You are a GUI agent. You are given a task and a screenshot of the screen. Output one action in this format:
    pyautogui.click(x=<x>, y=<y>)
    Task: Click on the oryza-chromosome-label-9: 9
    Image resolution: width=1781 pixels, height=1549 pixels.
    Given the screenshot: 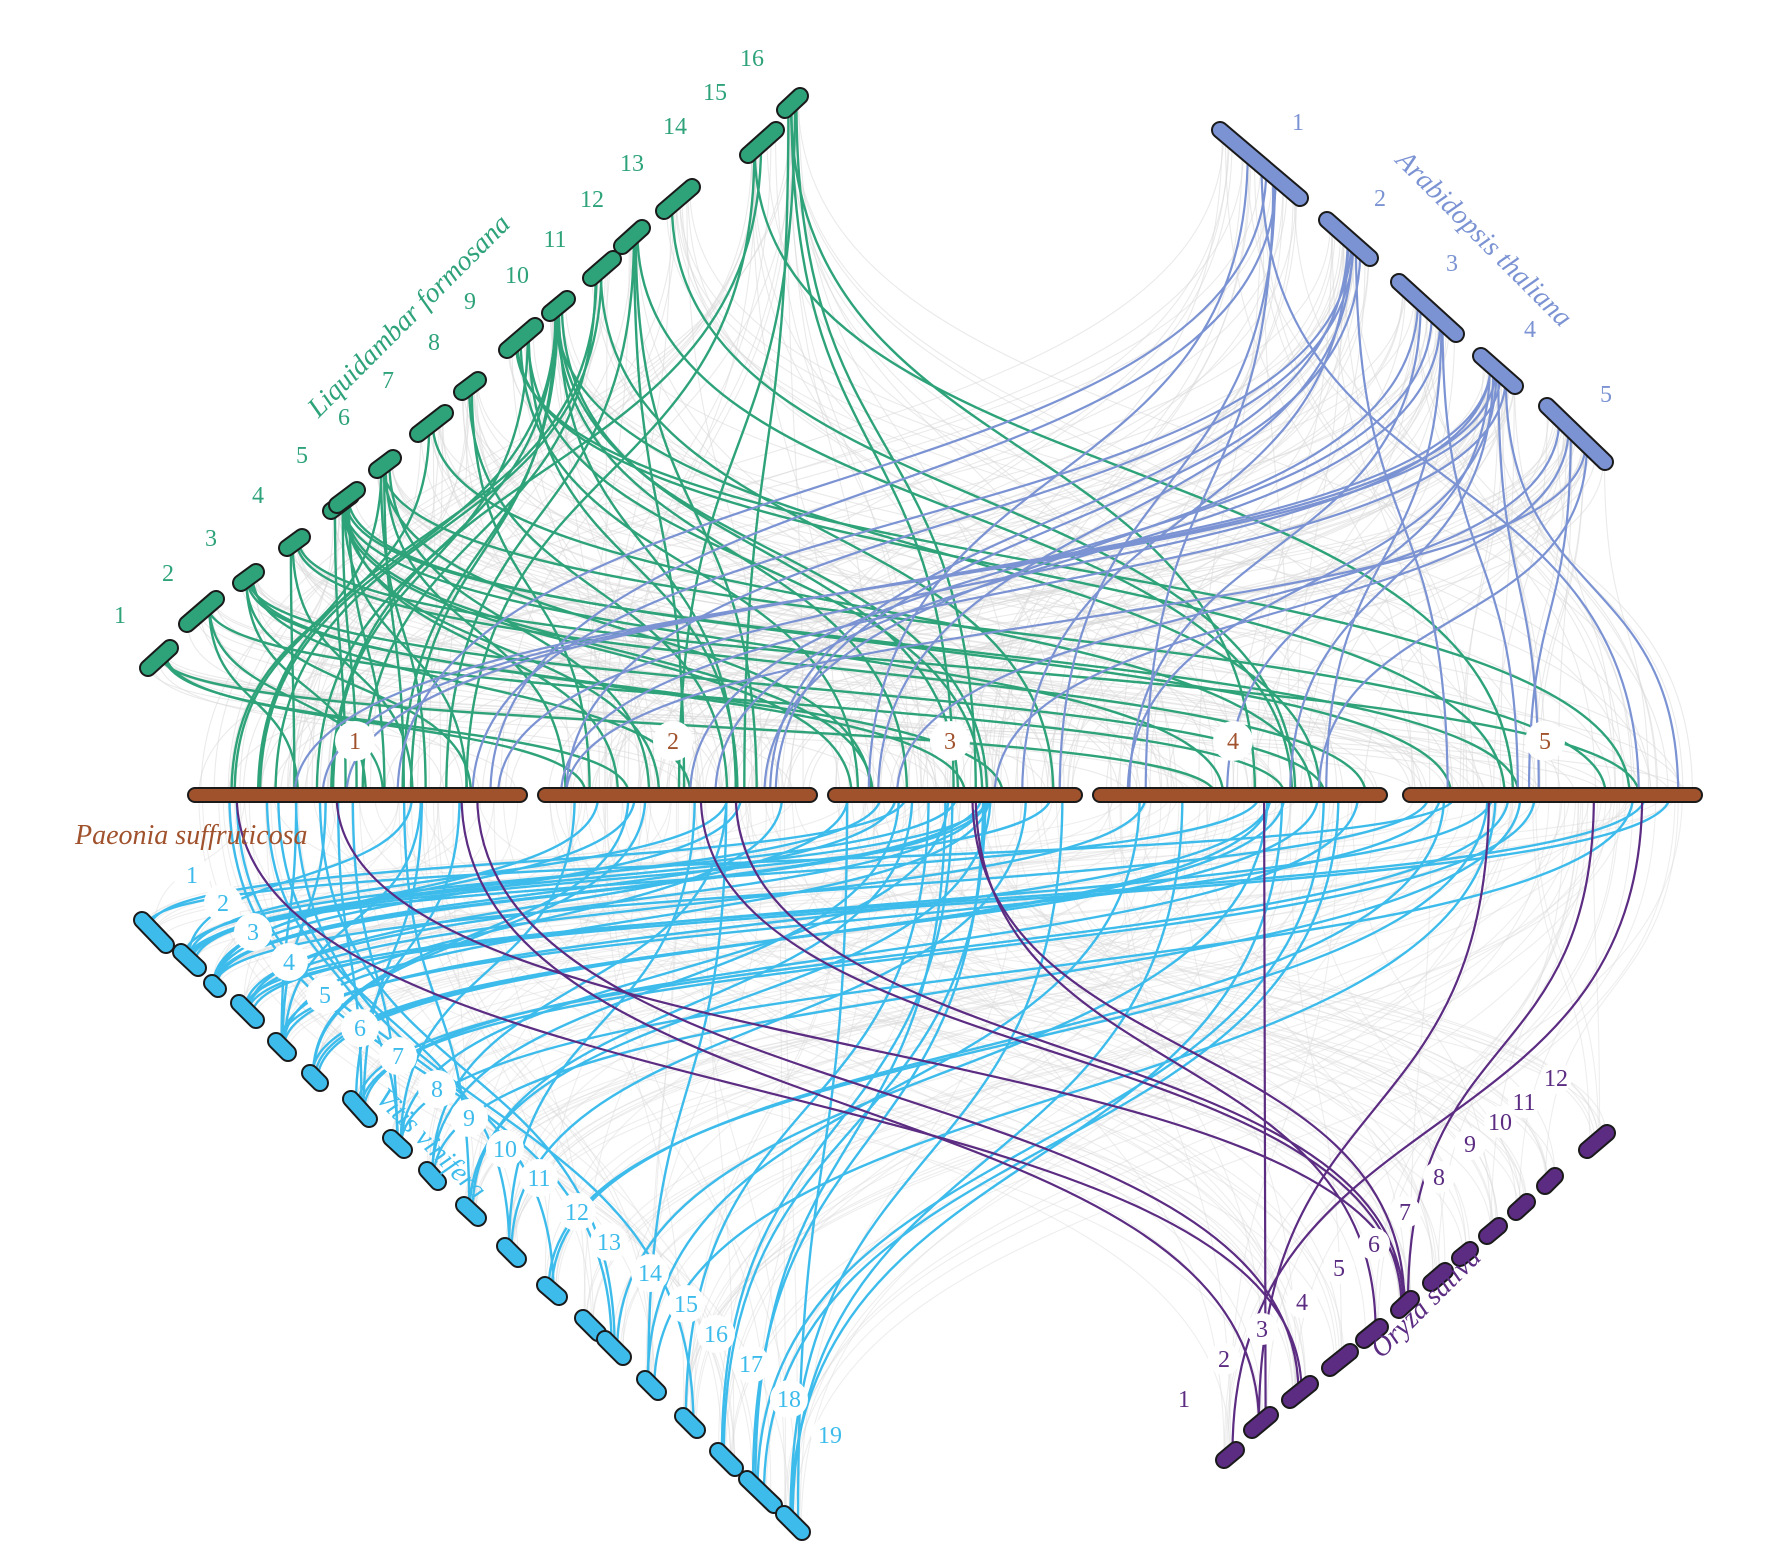 What is the action you would take?
    pyautogui.click(x=1470, y=1145)
    